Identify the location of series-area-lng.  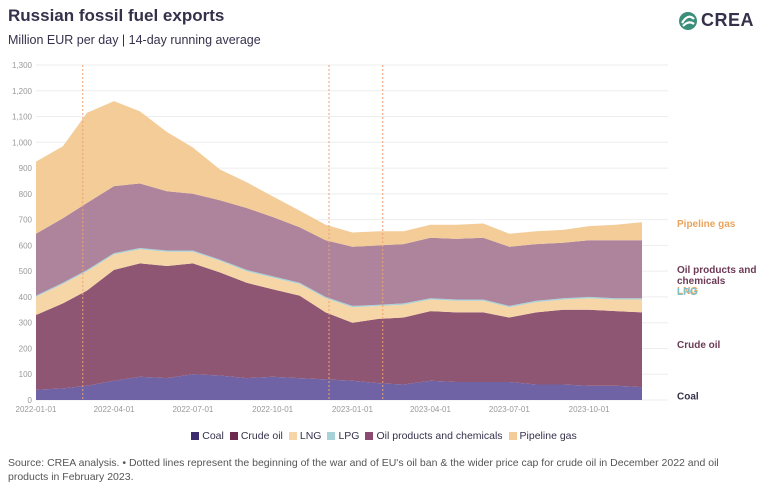
(339, 286).